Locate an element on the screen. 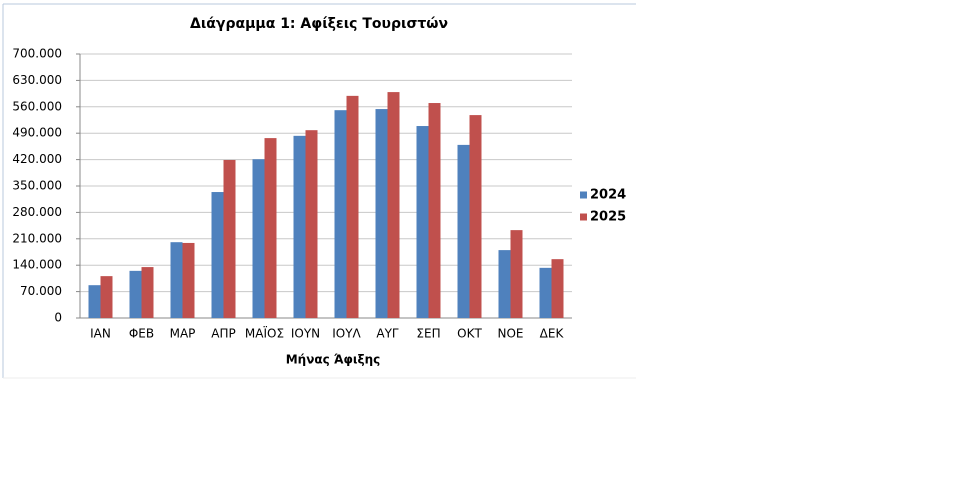 The width and height of the screenshot is (979, 497). y-tick-label: 420.000 is located at coordinates (37, 159).